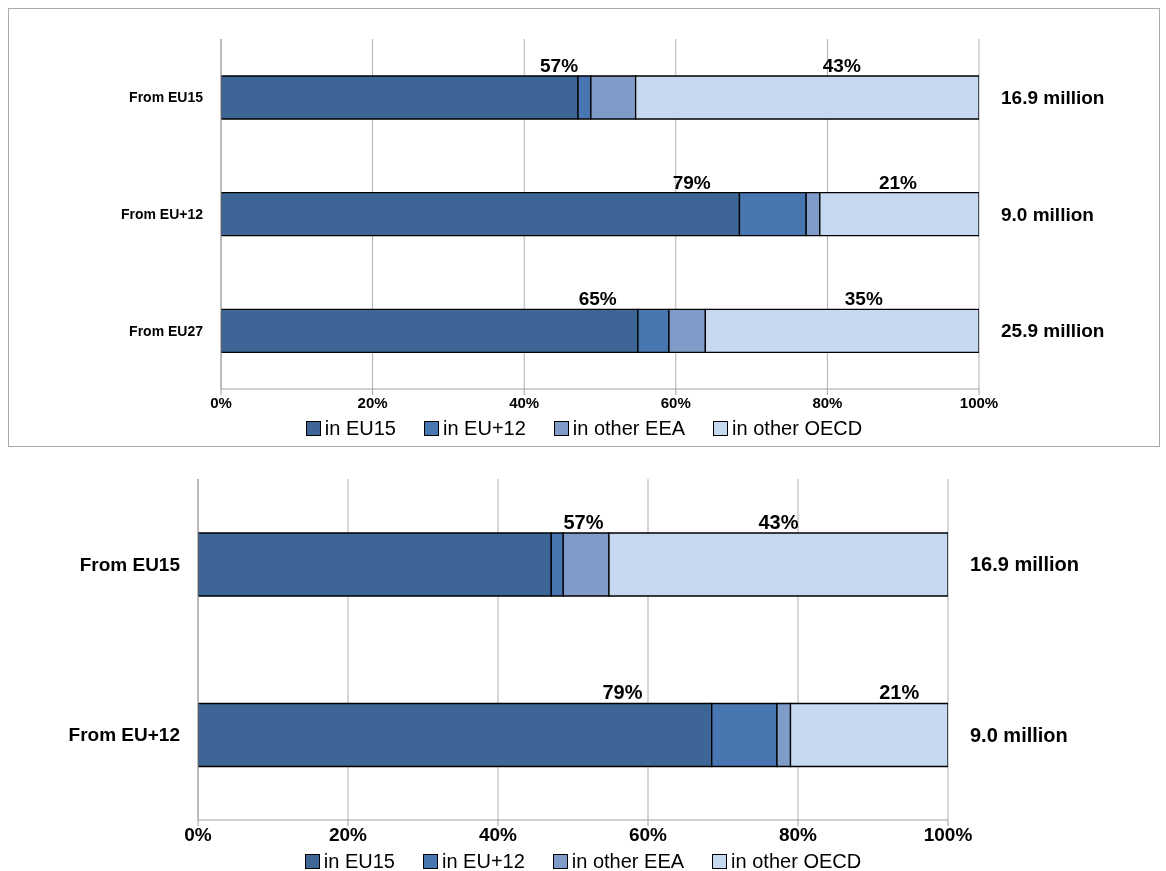  I want to click on text: 25.9 million, so click(1053, 331).